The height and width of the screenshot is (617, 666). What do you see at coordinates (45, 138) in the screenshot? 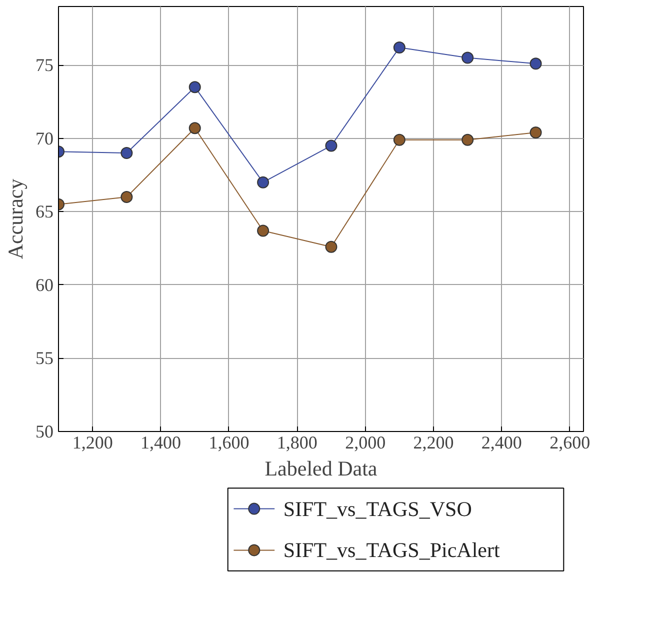
I see `y-tick-label: 70` at bounding box center [45, 138].